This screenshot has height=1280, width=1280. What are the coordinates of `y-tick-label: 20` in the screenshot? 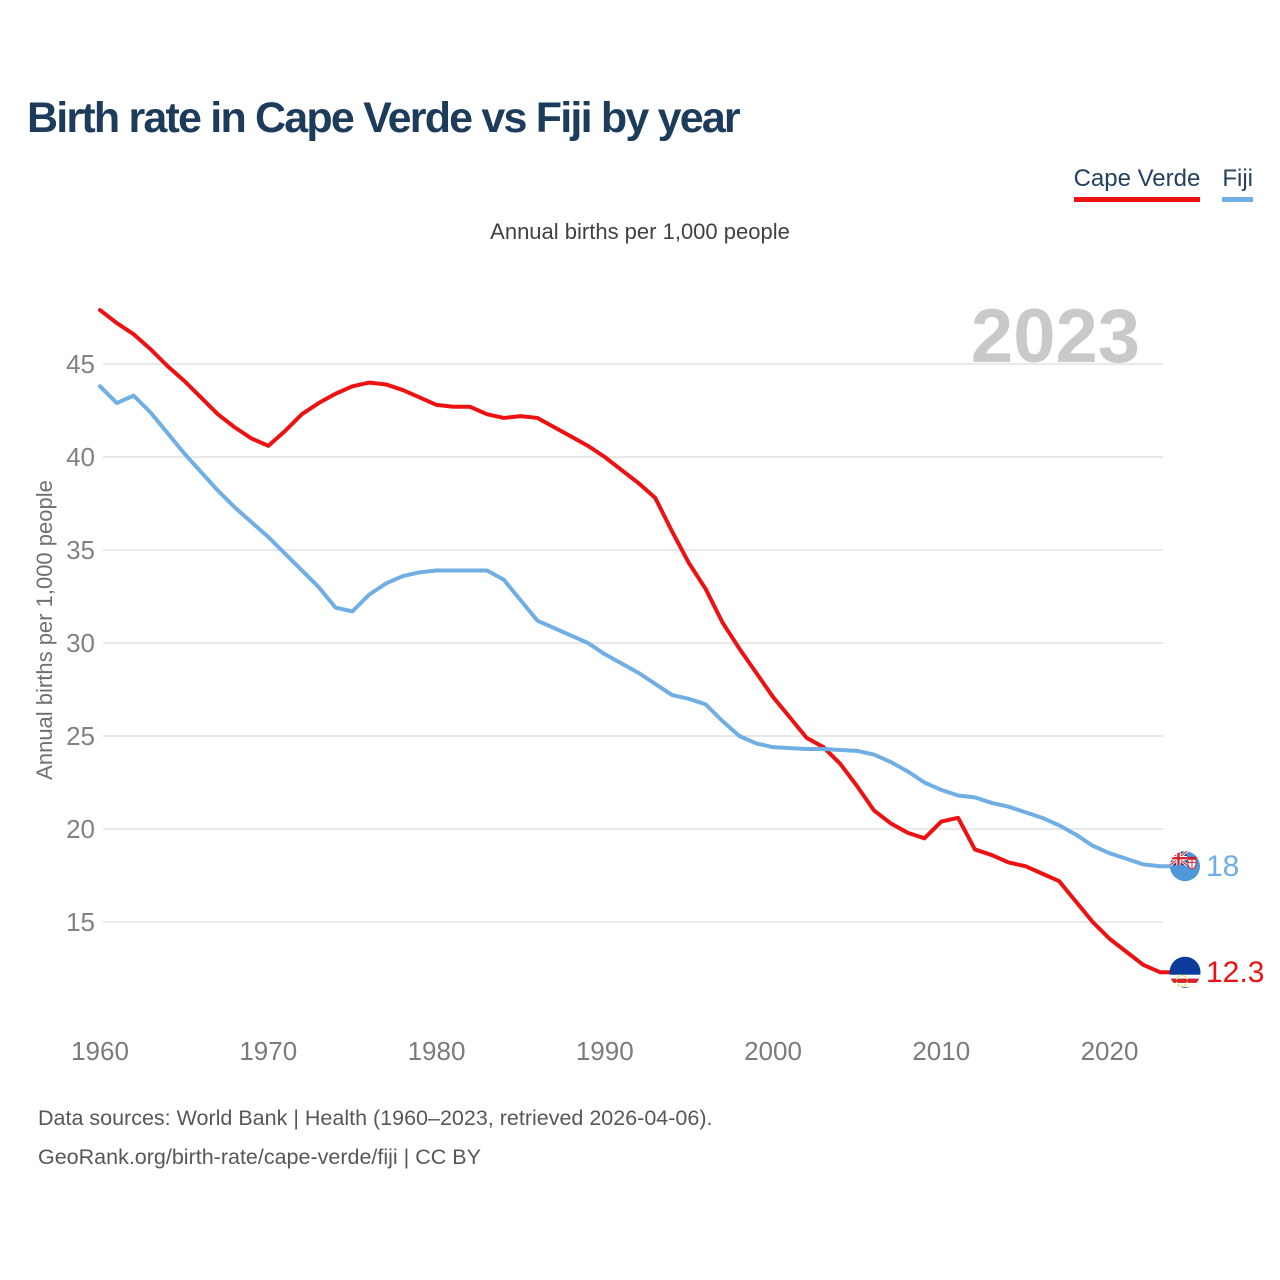 It's located at (80, 829).